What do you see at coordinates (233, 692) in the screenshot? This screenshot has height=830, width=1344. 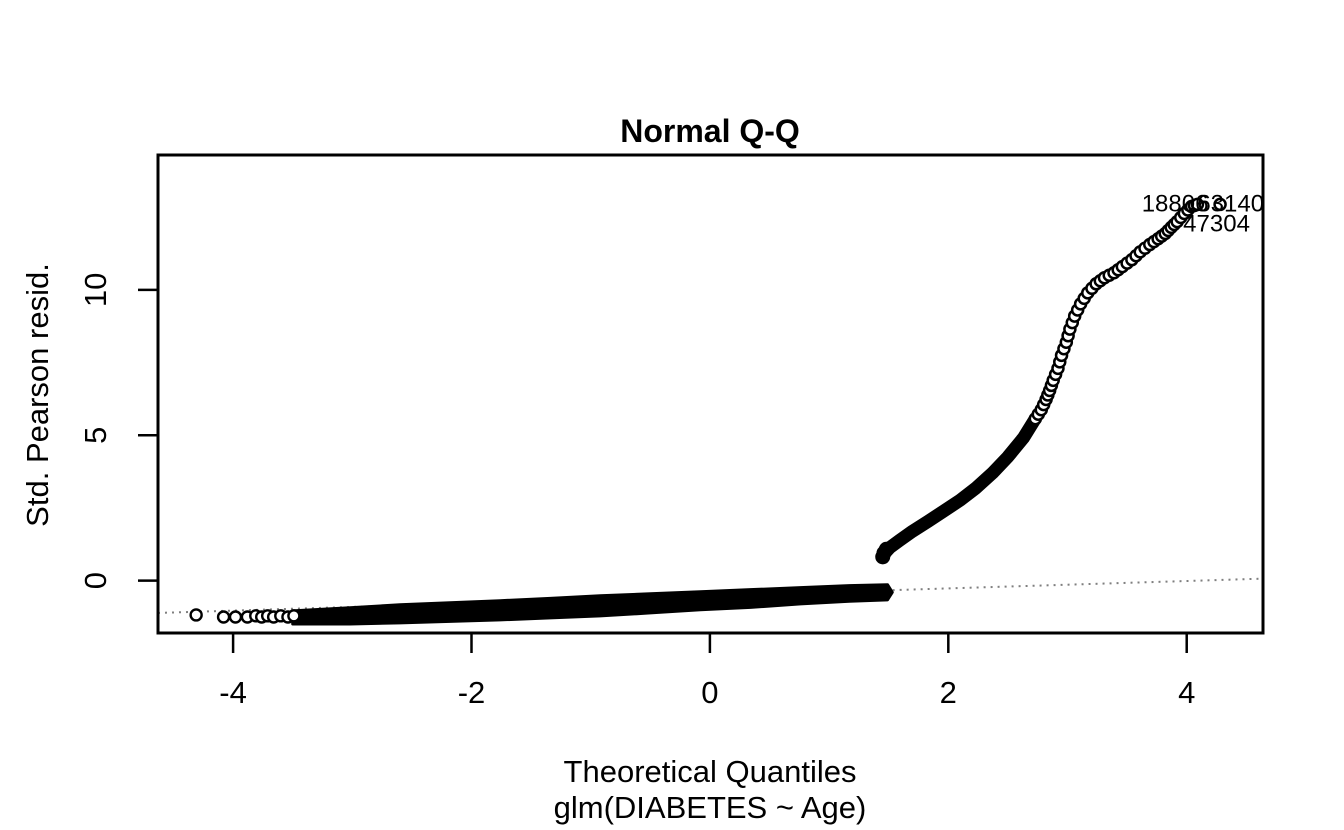 I see `x-tick-label: -4` at bounding box center [233, 692].